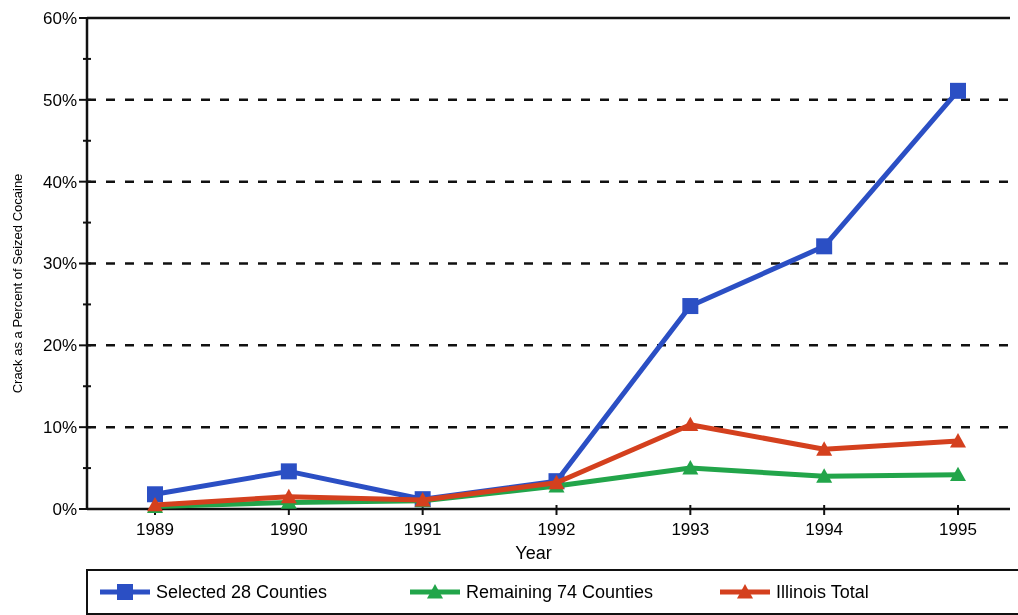 The height and width of the screenshot is (615, 1018). I want to click on y-axis-title: Crack as a Percent of Seized Cocaine, so click(17, 283).